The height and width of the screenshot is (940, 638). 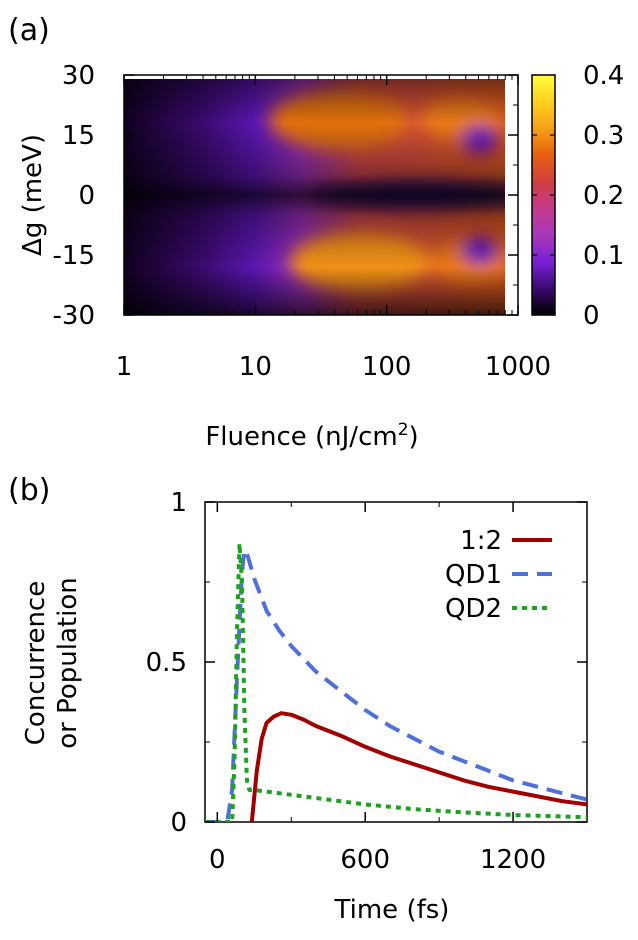 What do you see at coordinates (178, 823) in the screenshot?
I see `line-plot-y-tick-label: 0` at bounding box center [178, 823].